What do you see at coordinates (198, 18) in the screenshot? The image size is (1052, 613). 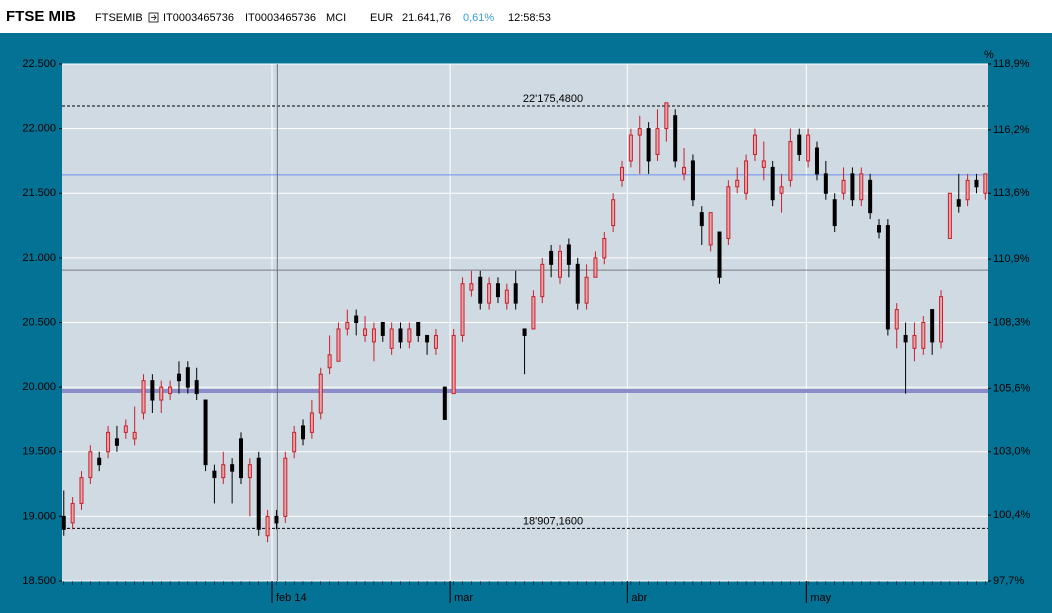 I see `header-isin: IT0003465736` at bounding box center [198, 18].